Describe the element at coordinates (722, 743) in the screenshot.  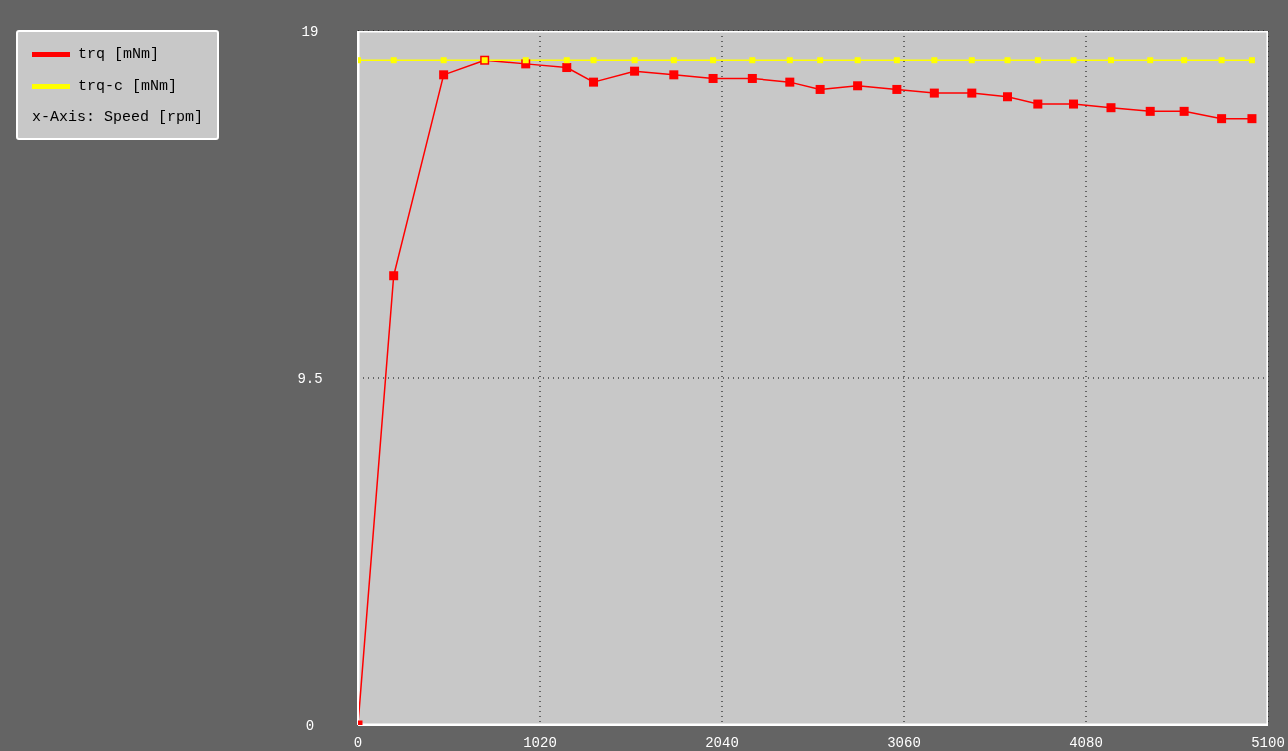
I see `x-tick-label: 2040` at that location.